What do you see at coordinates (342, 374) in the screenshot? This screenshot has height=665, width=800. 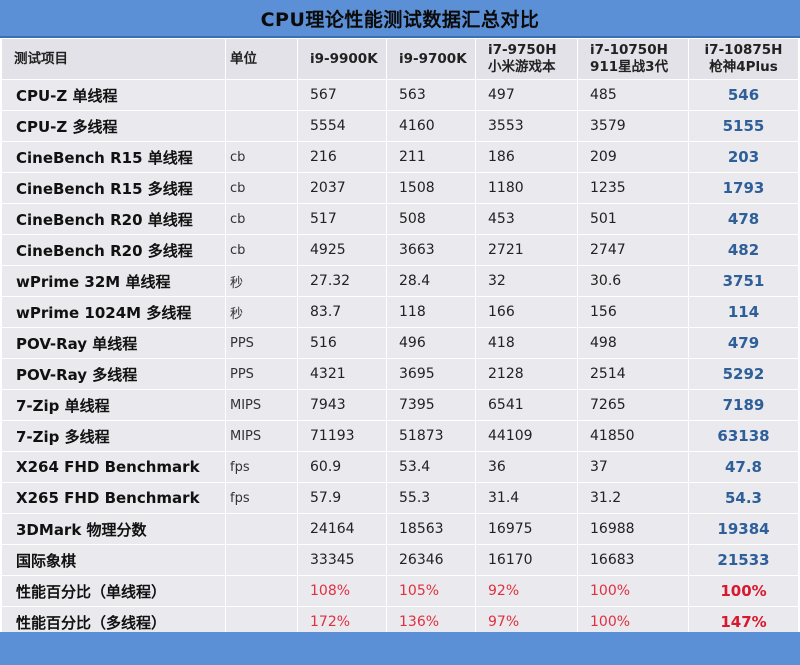 I see `score-cell-col-1: 4321` at bounding box center [342, 374].